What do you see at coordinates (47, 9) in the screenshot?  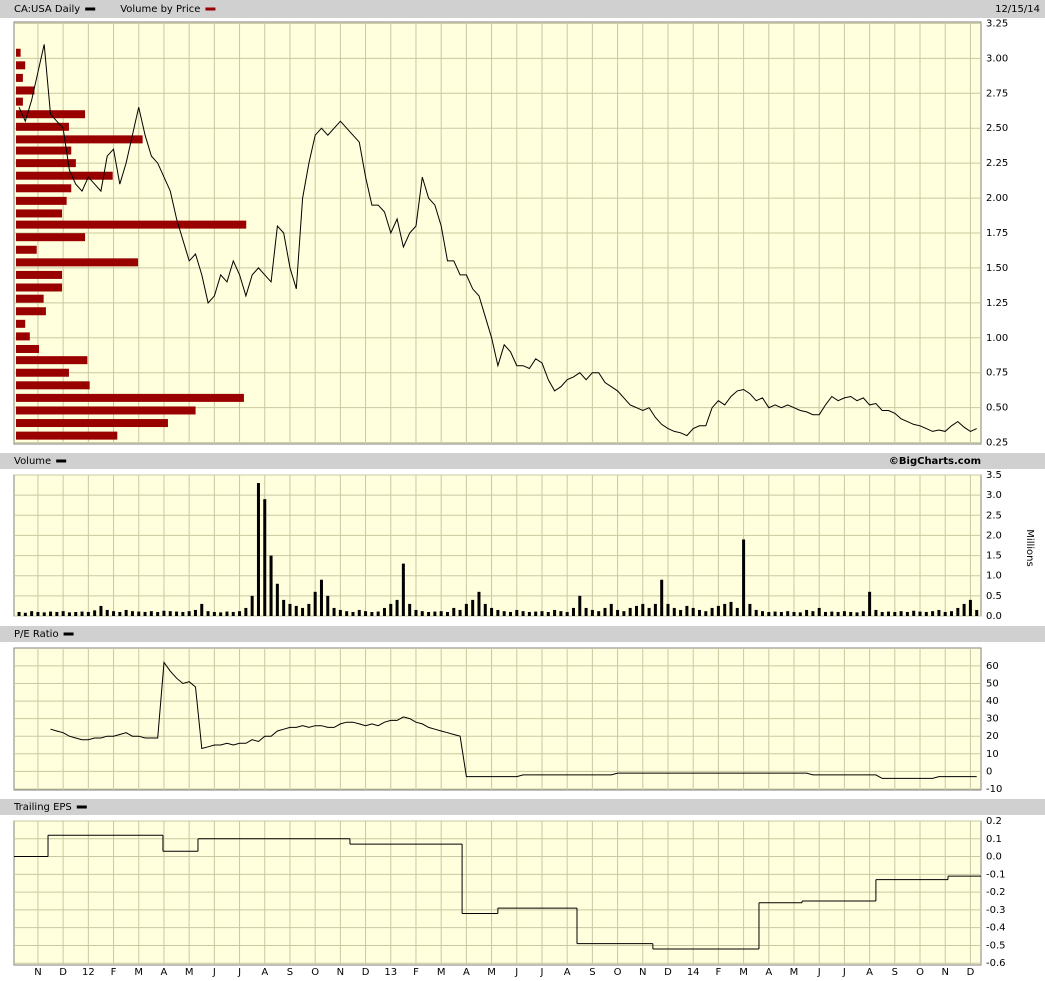 I see `panel-title: CA:USA Daily` at bounding box center [47, 9].